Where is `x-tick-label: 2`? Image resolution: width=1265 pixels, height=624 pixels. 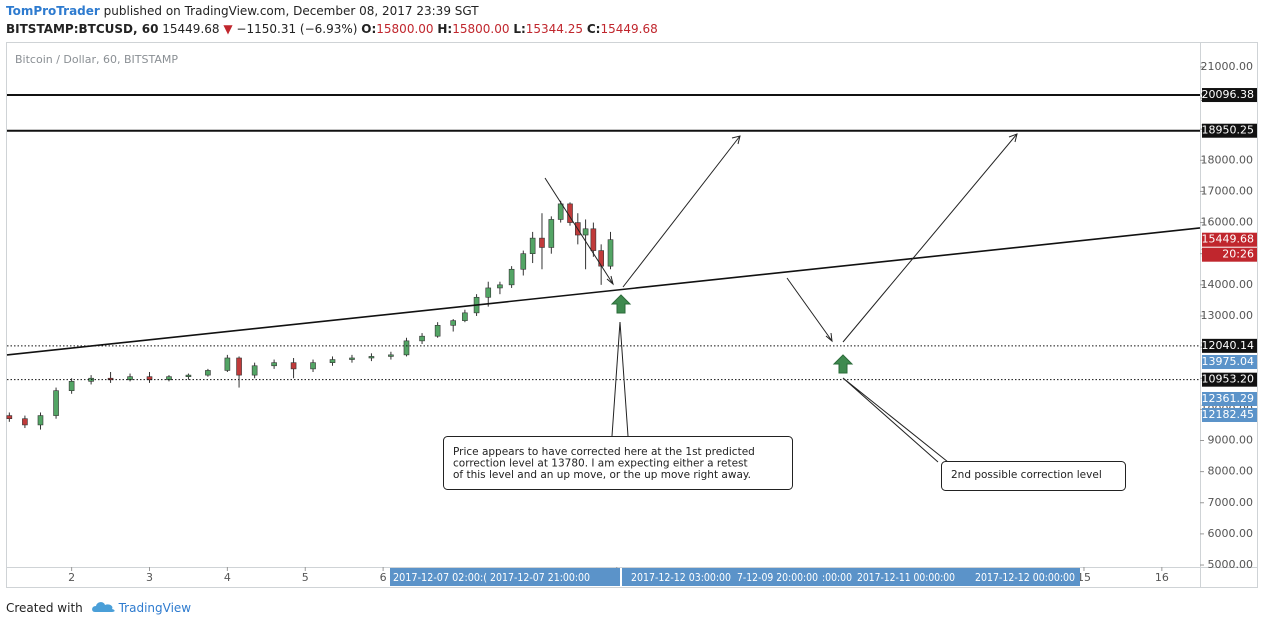
x-tick-label: 2 is located at coordinates (71, 577).